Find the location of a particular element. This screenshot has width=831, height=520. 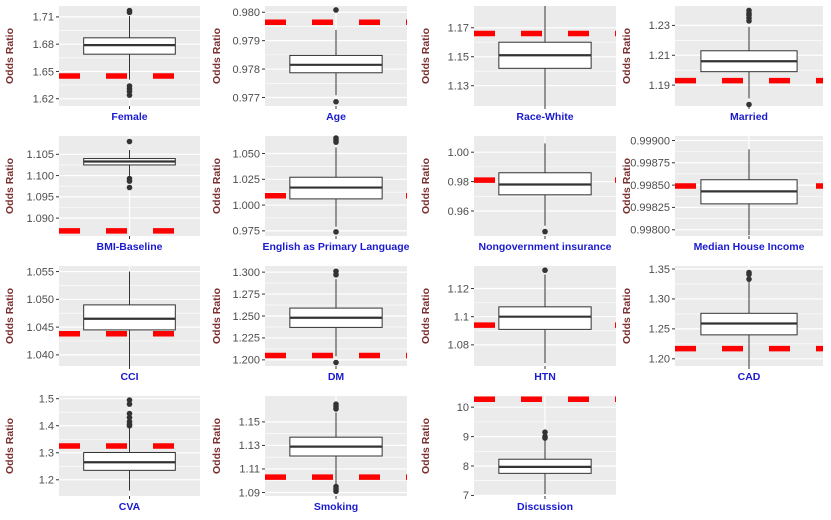

y-tick-label: 1.30 is located at coordinates (659, 300).